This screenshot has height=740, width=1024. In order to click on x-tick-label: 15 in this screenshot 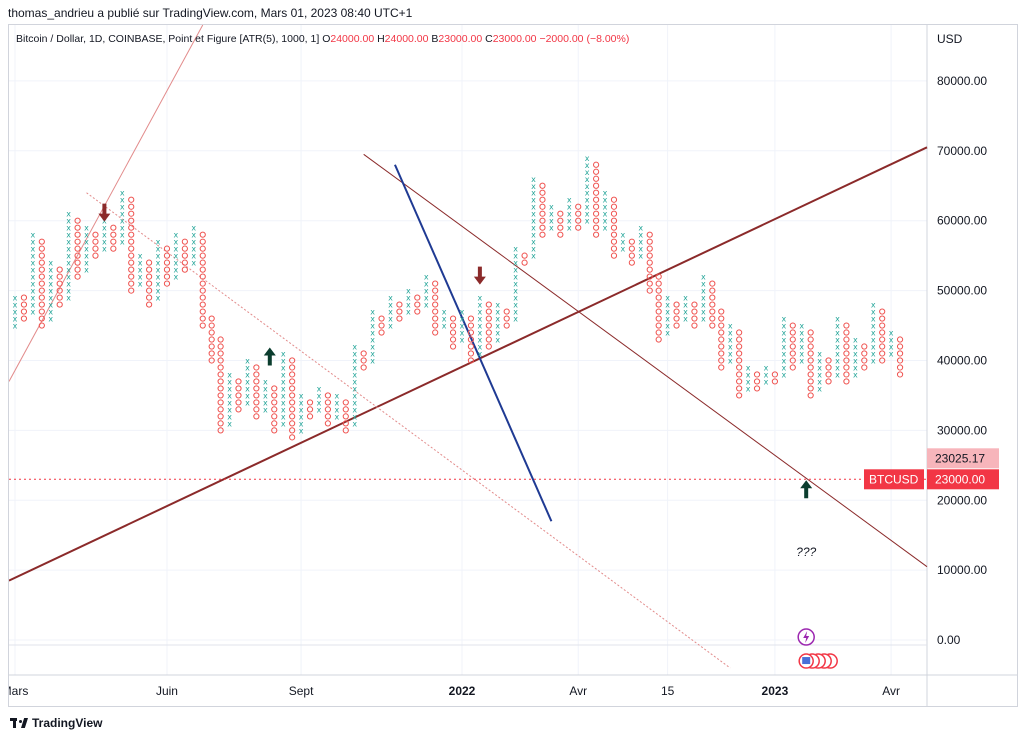, I will do `click(668, 691)`.